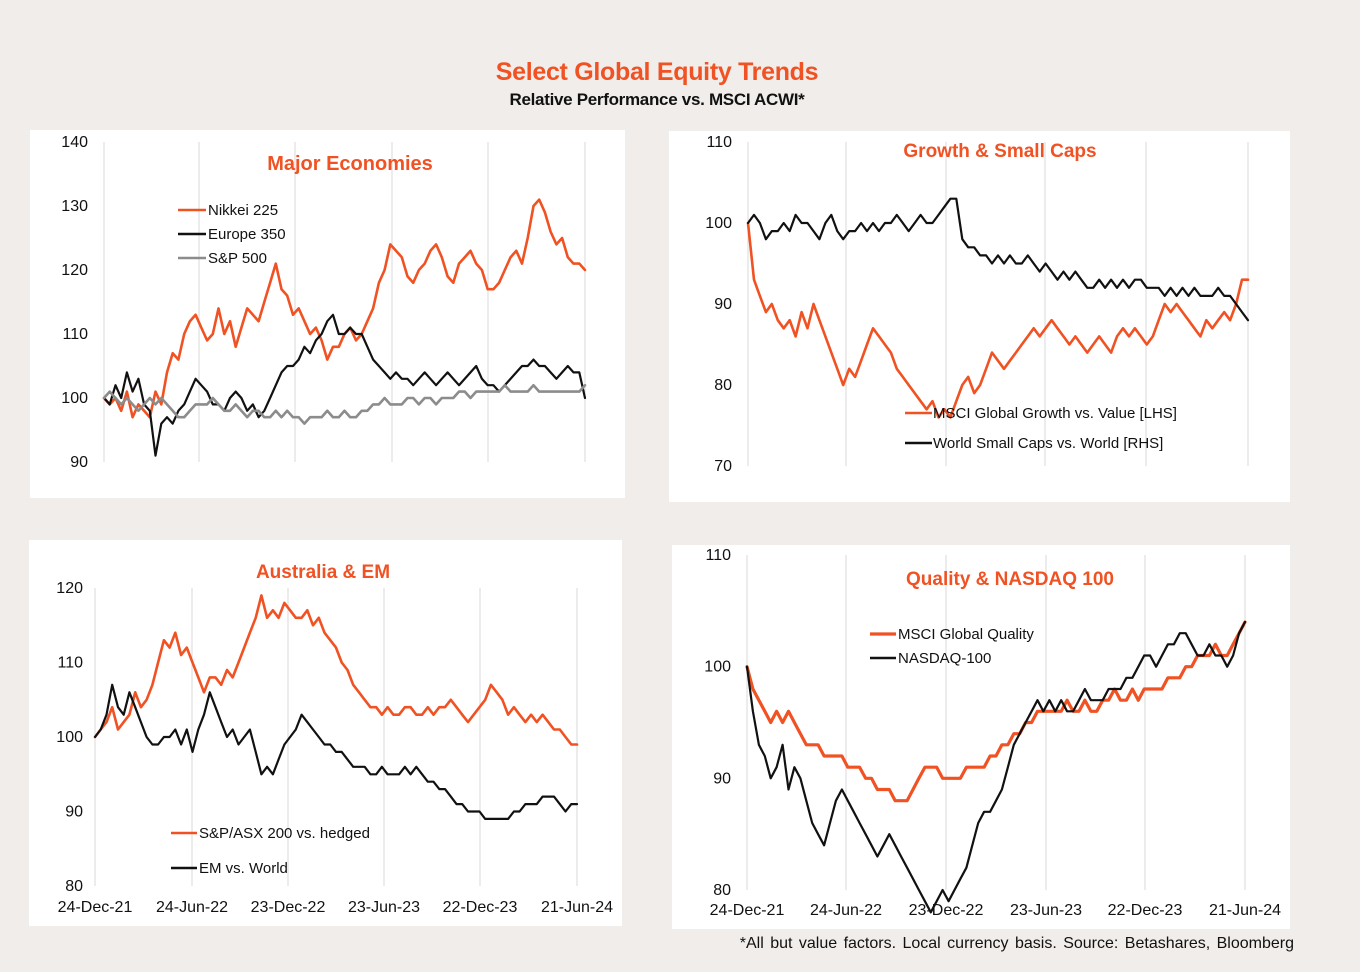  What do you see at coordinates (237, 258) in the screenshot?
I see `legend-label: S&P 500` at bounding box center [237, 258].